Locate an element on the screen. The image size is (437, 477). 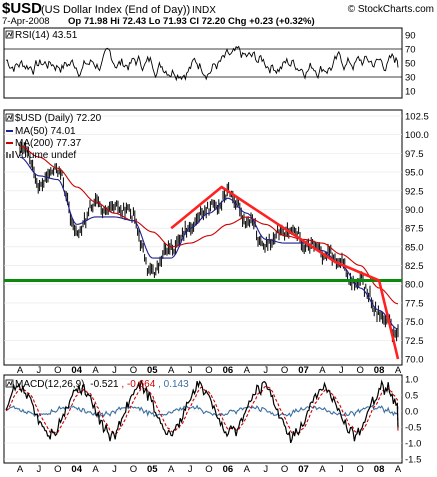
symbol-title: $USD is located at coordinates (22, 8).